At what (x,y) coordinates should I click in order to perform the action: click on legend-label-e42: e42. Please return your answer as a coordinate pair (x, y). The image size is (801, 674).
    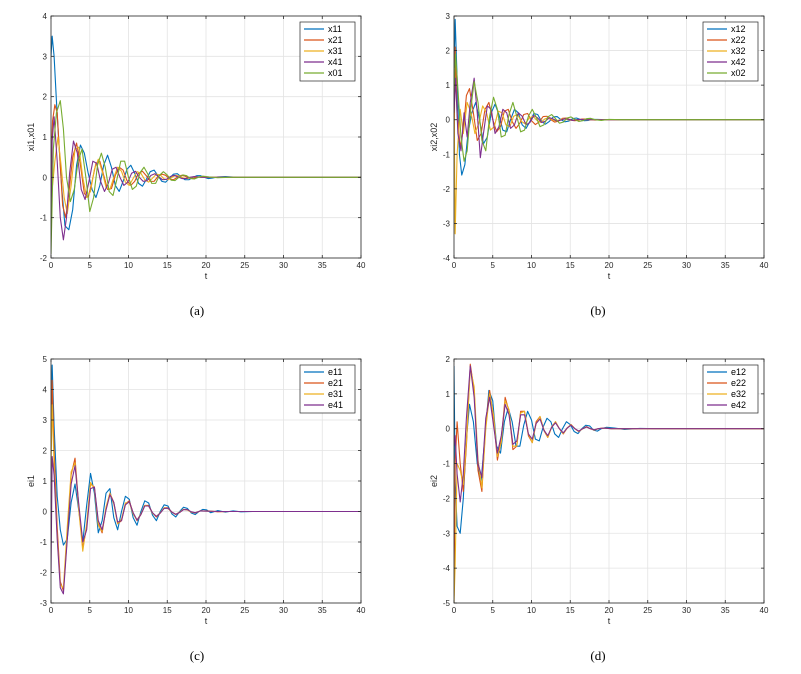
    Looking at the image, I should click on (738, 405).